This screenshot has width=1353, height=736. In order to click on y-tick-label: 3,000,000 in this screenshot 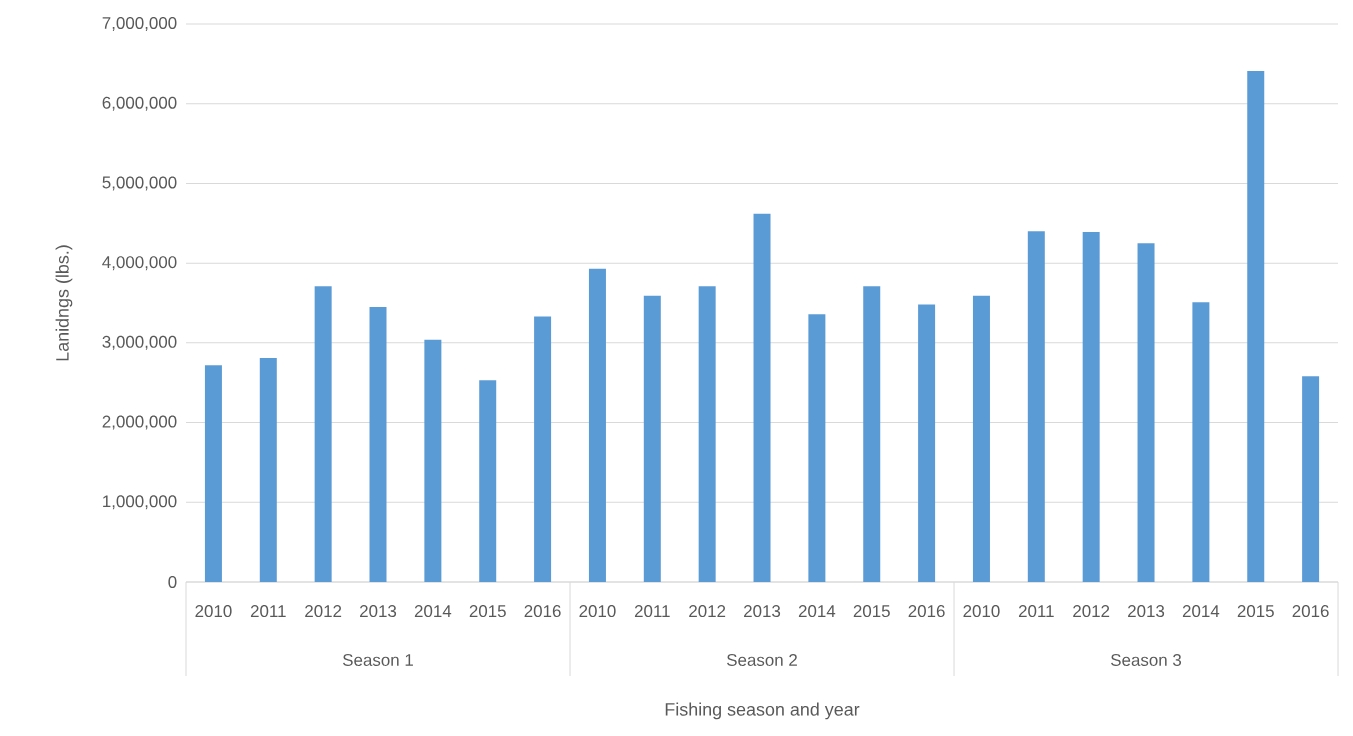, I will do `click(139, 342)`.